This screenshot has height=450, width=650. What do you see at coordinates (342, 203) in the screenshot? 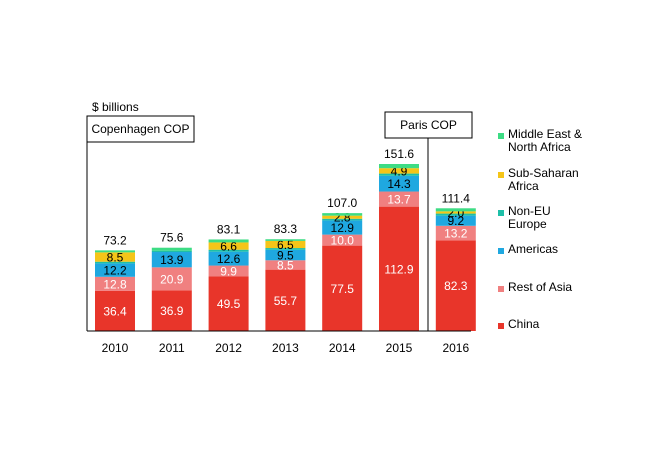
I see `bar-total-label: 107.0` at bounding box center [342, 203].